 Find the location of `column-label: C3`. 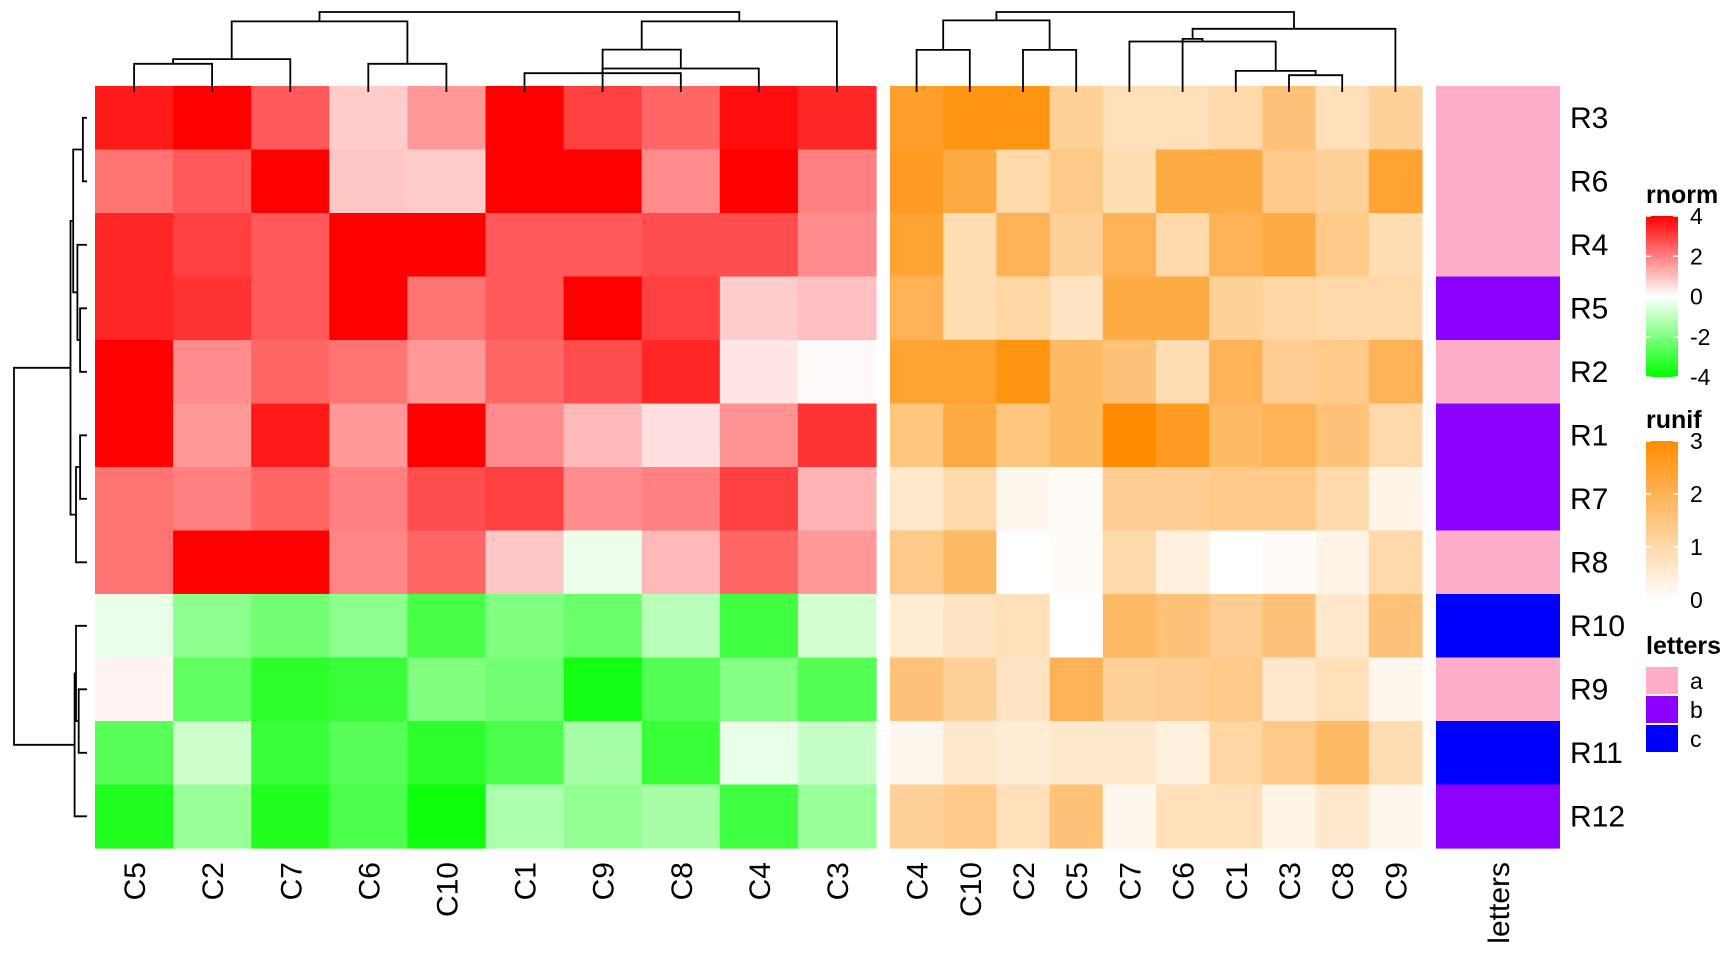

column-label: C3 is located at coordinates (838, 881).